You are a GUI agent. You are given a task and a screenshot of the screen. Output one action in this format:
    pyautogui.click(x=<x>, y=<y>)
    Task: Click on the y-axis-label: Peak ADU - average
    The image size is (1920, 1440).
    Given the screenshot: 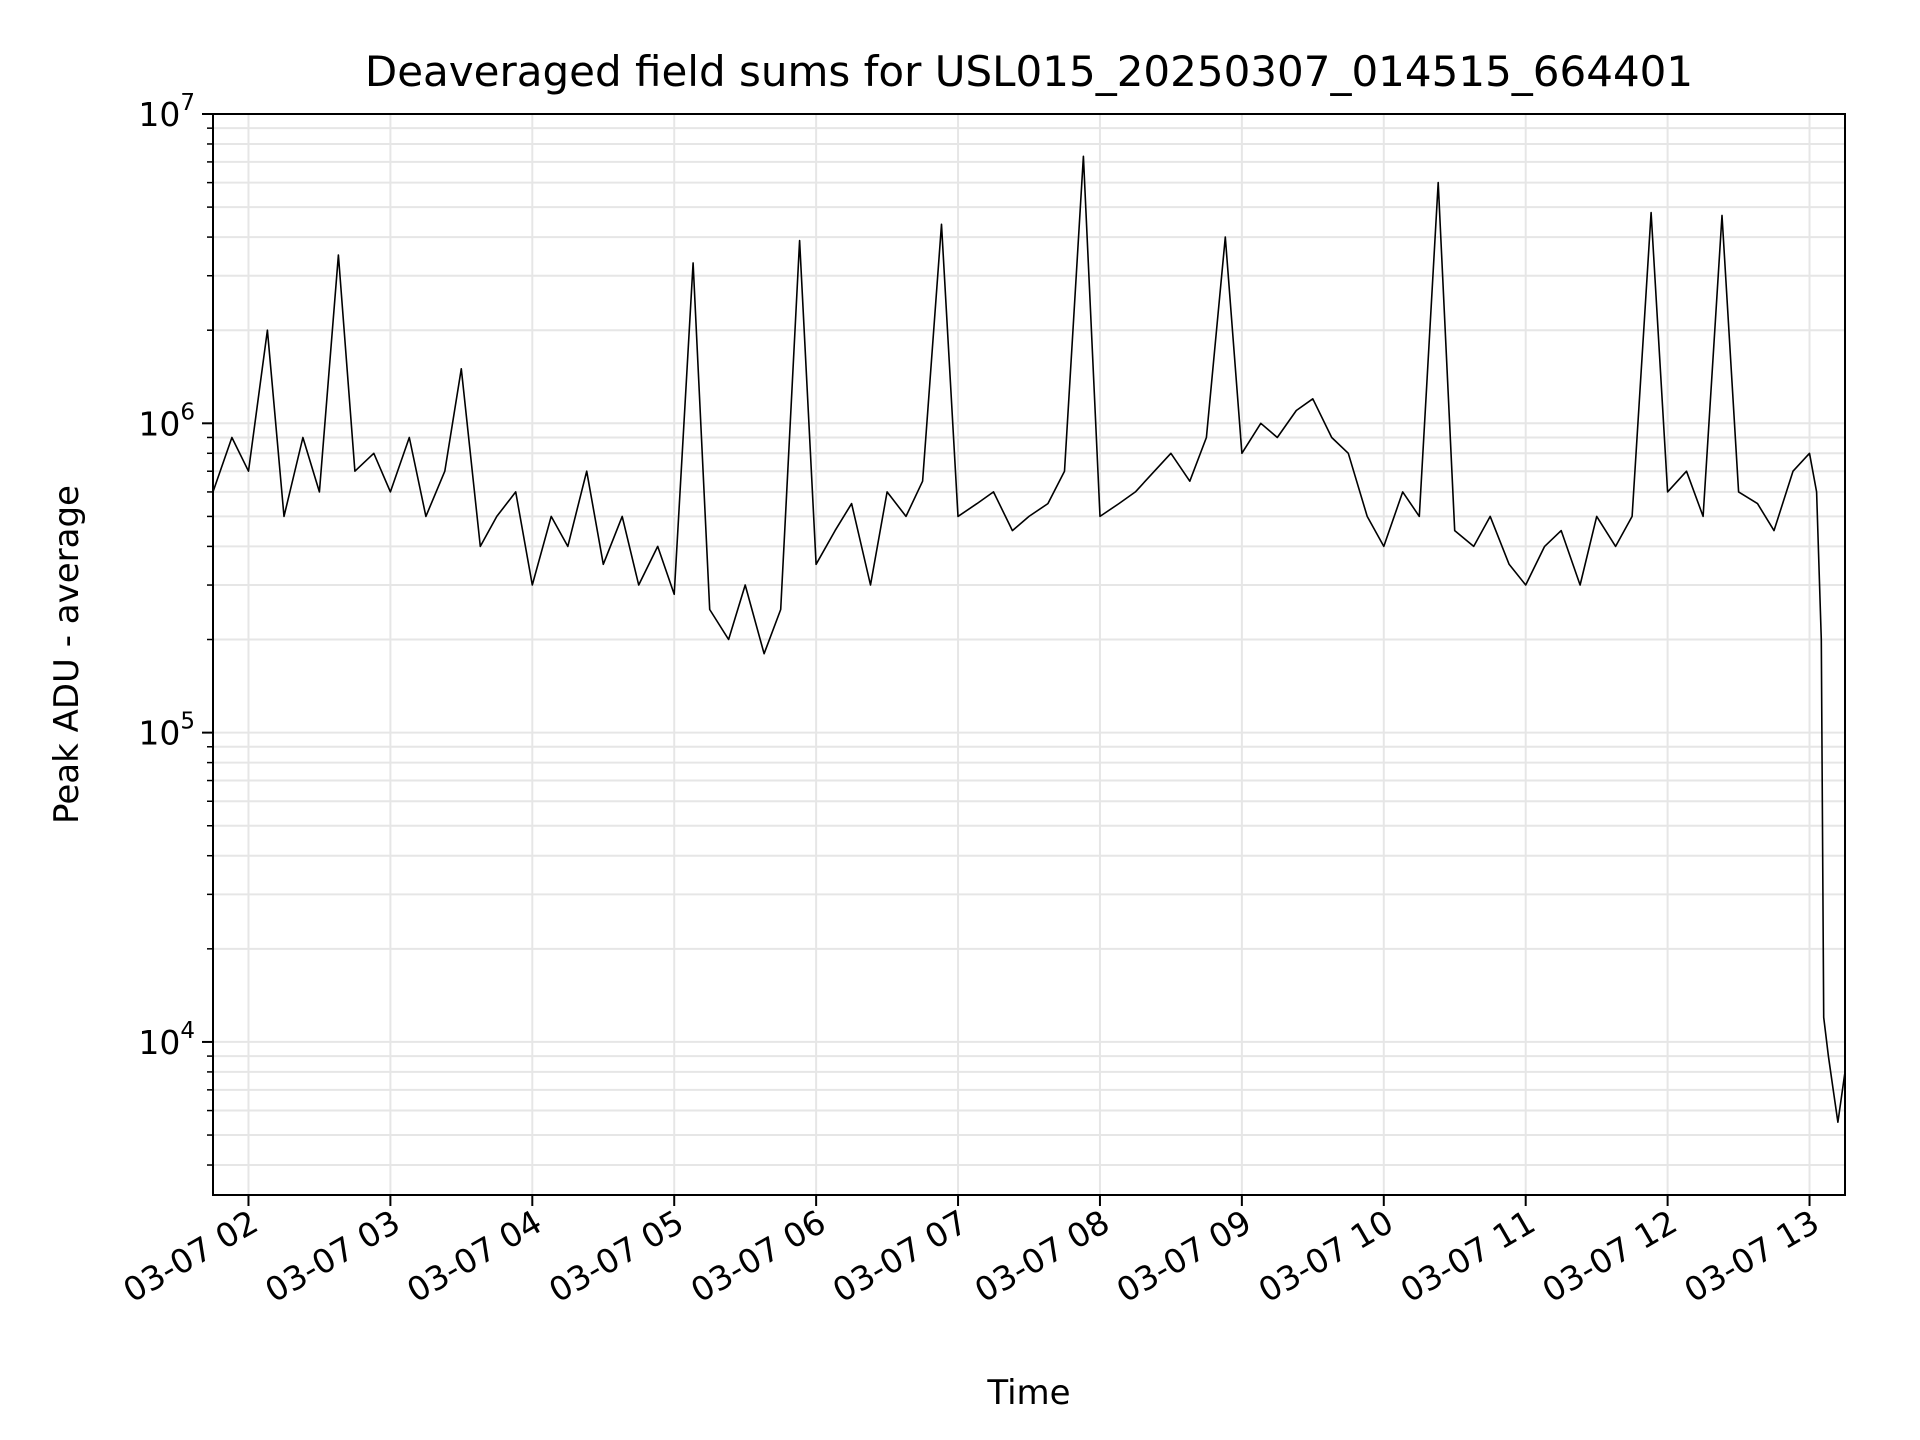 What is the action you would take?
    pyautogui.click(x=67, y=654)
    